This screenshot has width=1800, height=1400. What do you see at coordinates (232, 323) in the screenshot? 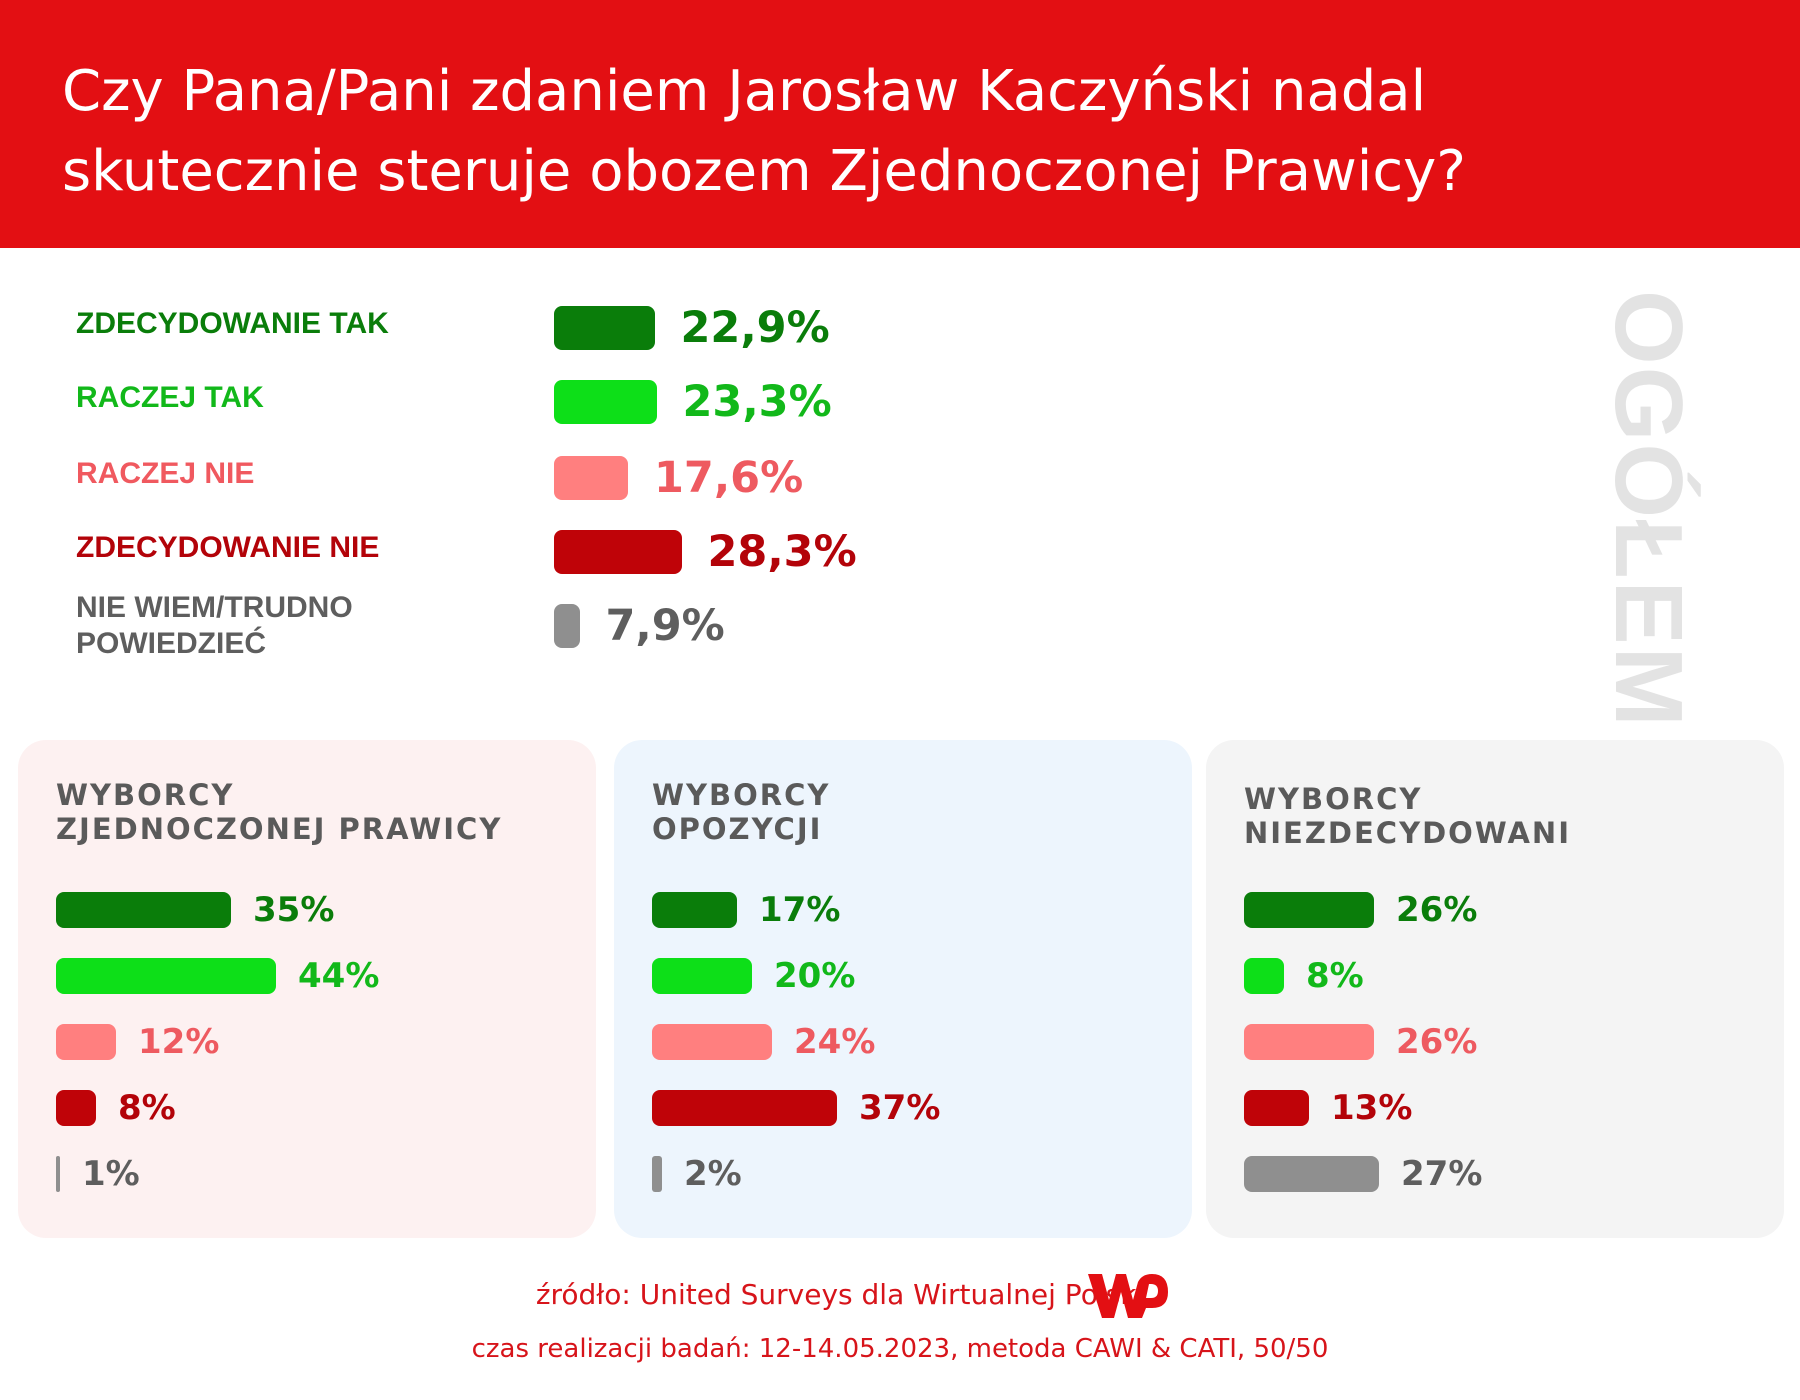
I see `overall-label-line: ZDECYDOWANIE TAK` at bounding box center [232, 323].